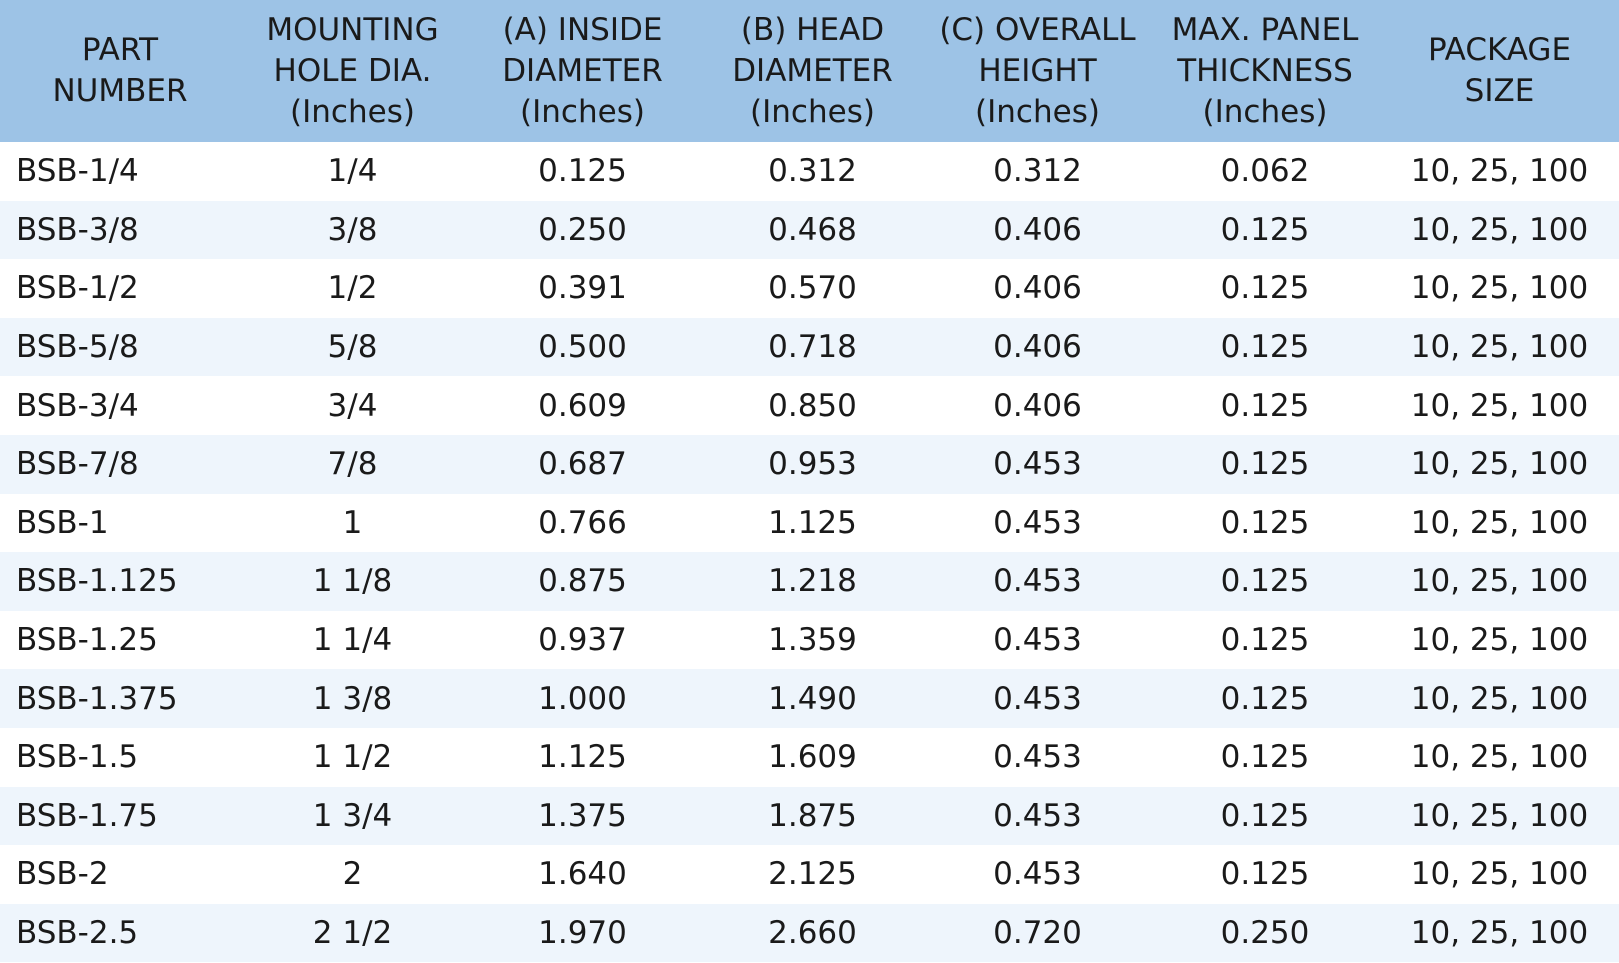 The image size is (1619, 963). Describe the element at coordinates (352, 640) in the screenshot. I see `mounting-hole-cell: 1 1/4` at that location.